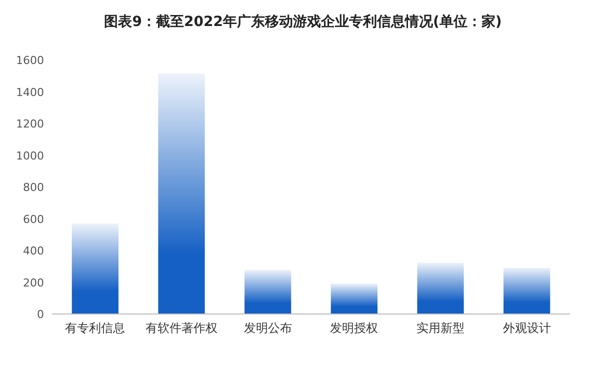 The image size is (606, 383). I want to click on x-tick-label: 外观设计, so click(526, 328).